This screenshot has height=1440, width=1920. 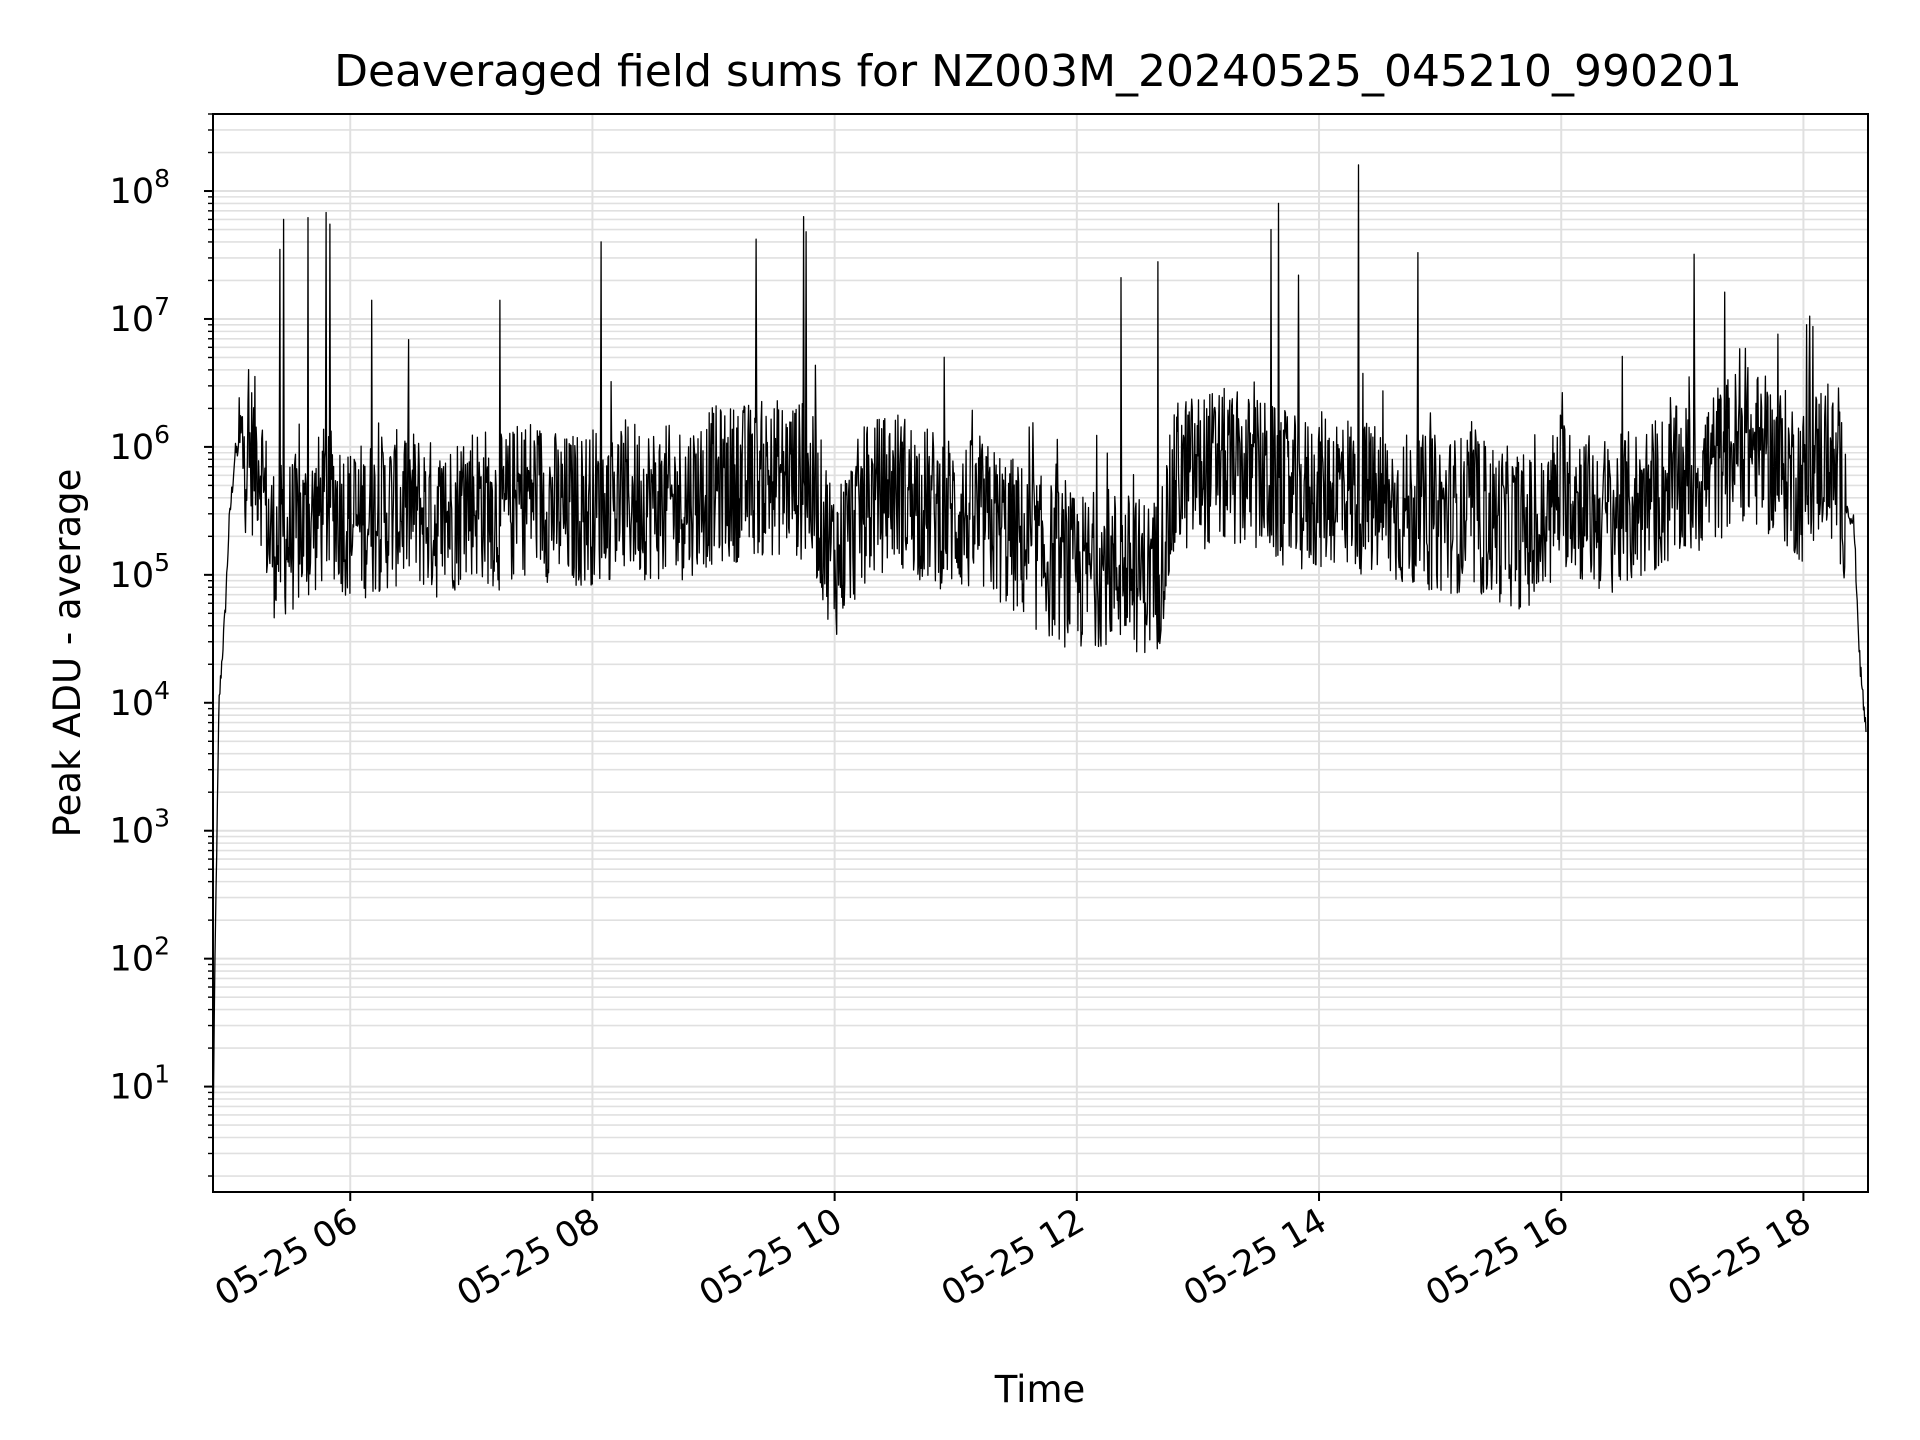 What do you see at coordinates (286, 1257) in the screenshot?
I see `x-tick-label: 05-25 06` at bounding box center [286, 1257].